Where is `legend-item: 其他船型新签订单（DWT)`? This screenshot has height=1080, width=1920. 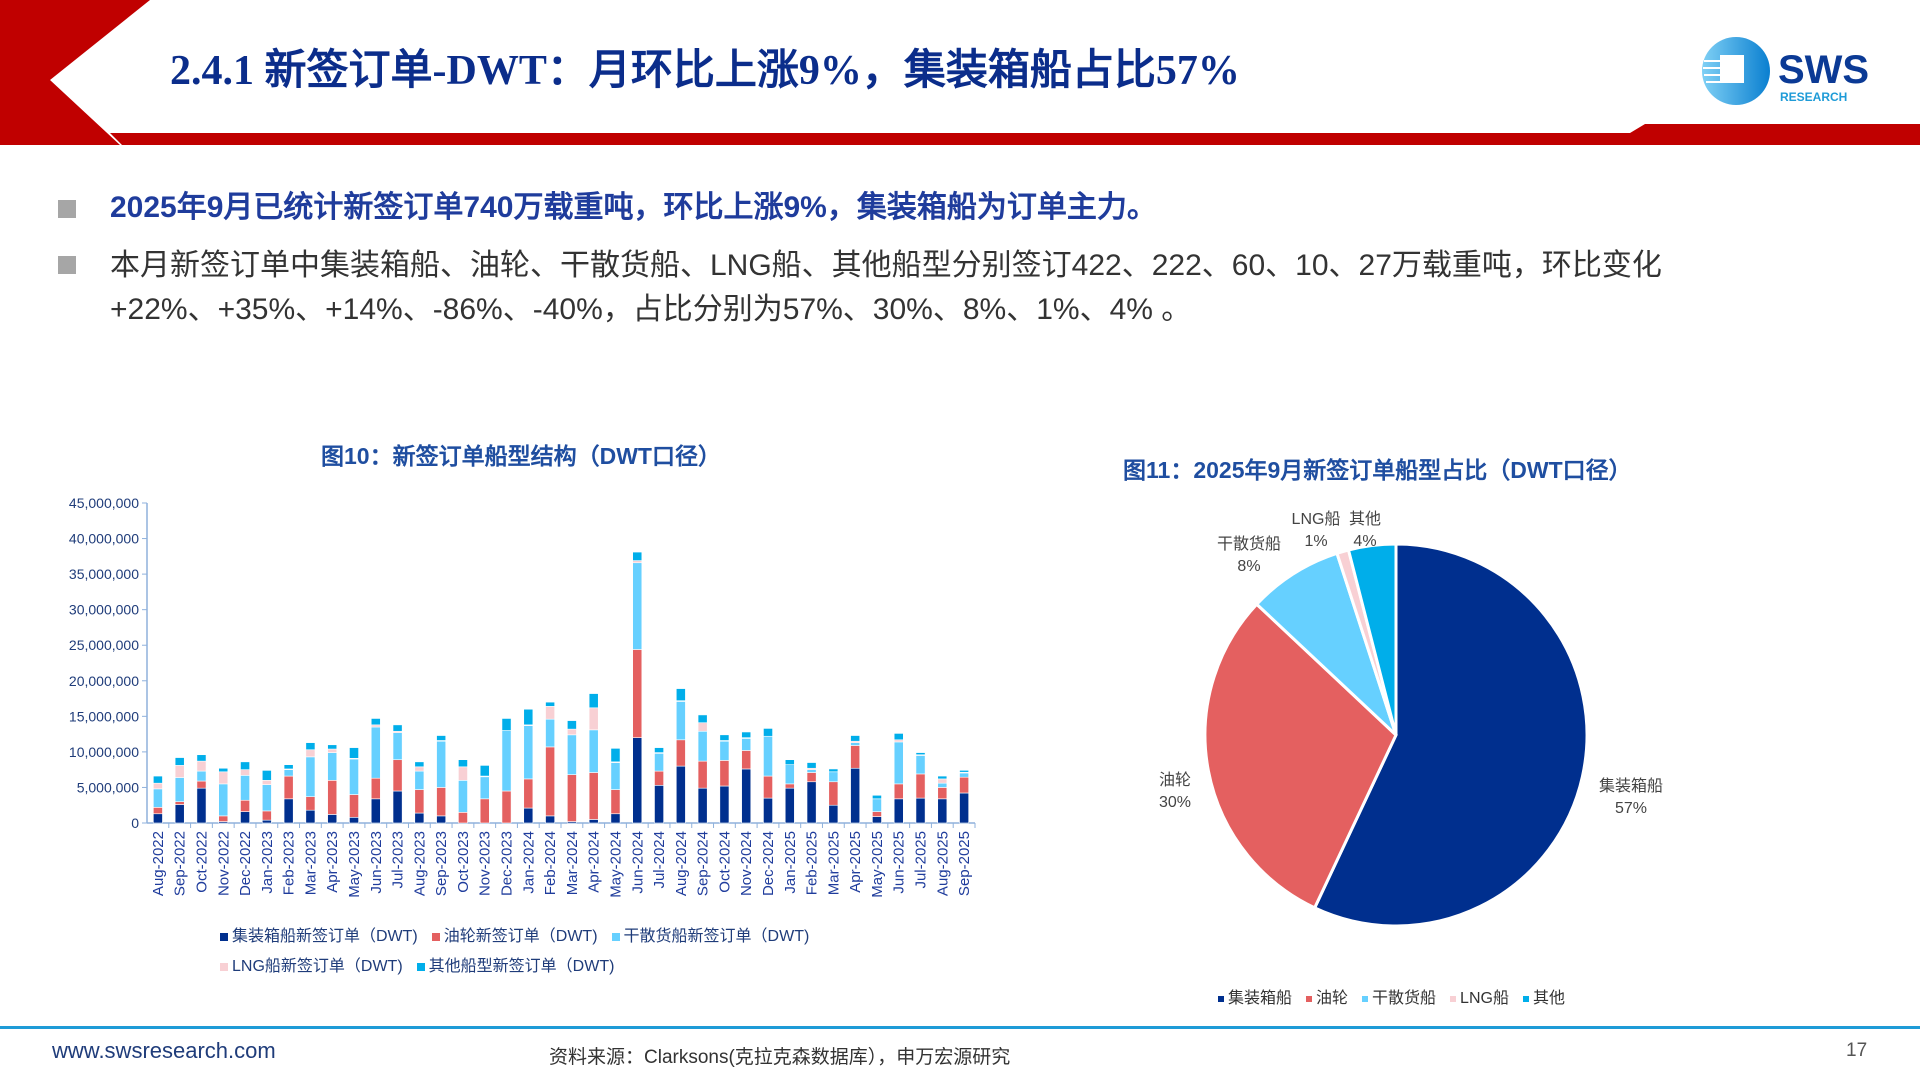
legend-item: 其他船型新签订单（DWT) is located at coordinates (515, 966).